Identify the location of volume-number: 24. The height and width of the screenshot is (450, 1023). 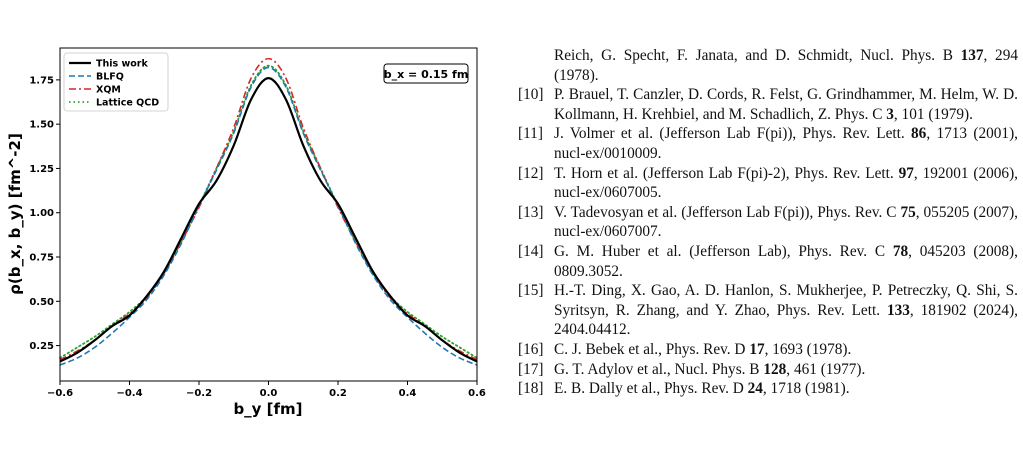
(755, 389).